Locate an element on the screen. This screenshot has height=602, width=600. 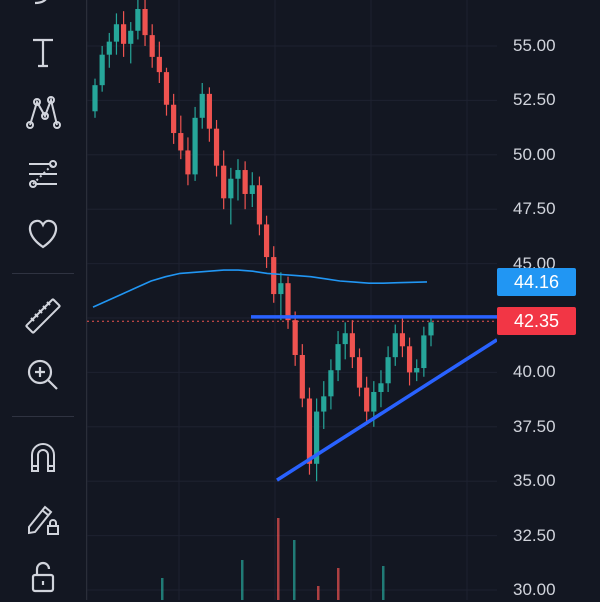
last-price-label: 42.35 is located at coordinates (536, 321).